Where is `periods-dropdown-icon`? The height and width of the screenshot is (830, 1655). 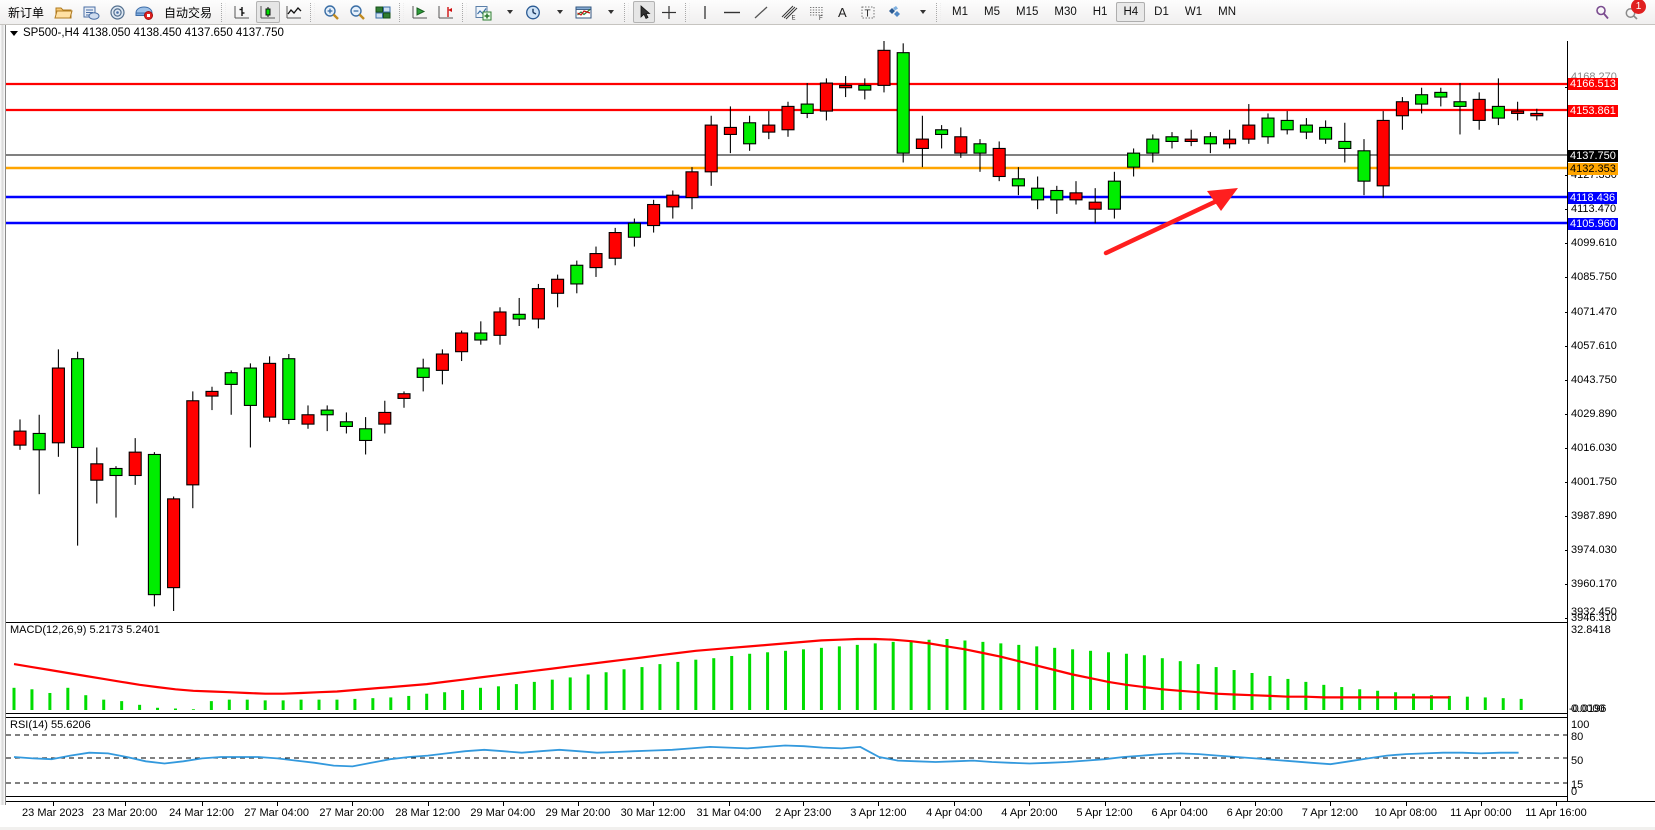
periods-dropdown-icon is located at coordinates (558, 12).